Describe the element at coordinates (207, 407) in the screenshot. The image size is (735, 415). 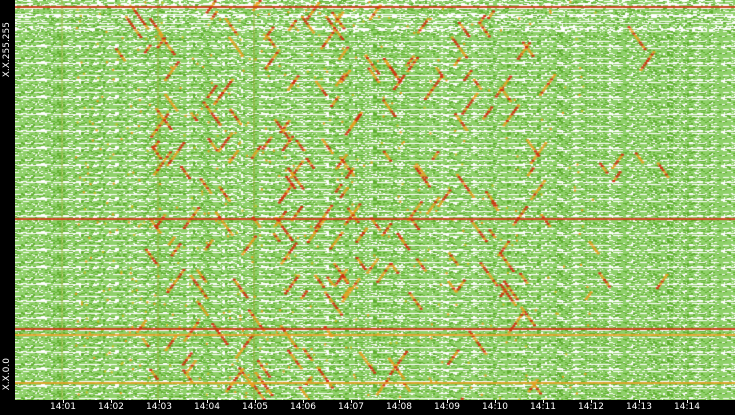
I see `x-tick-label: 14:04` at that location.